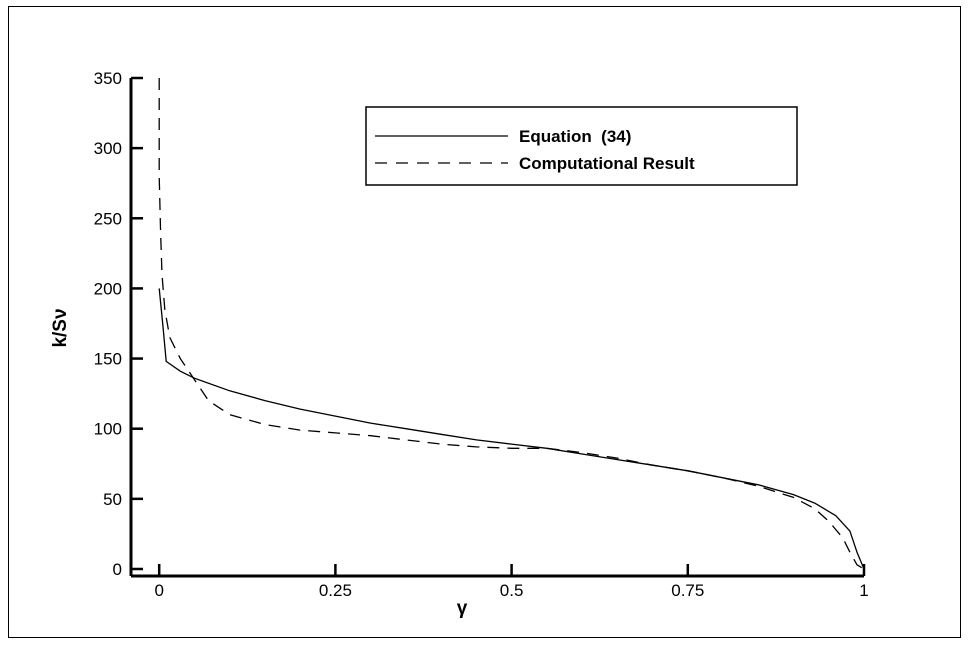 Image resolution: width=969 pixels, height=646 pixels. Describe the element at coordinates (117, 569) in the screenshot. I see `y-tick-label: 0` at that location.